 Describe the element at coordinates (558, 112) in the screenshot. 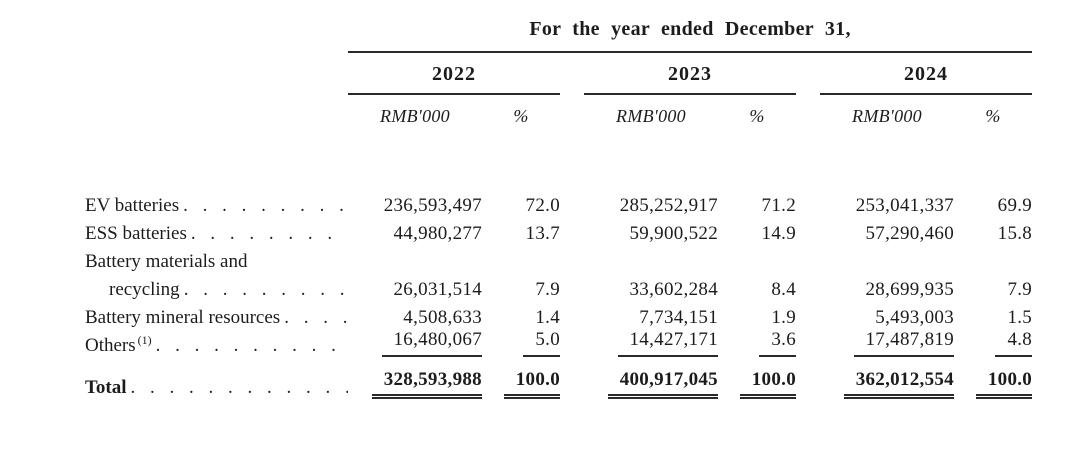

I see `unit-header-row: RMB'000 % RMB'000 % RMB'000 %` at that location.